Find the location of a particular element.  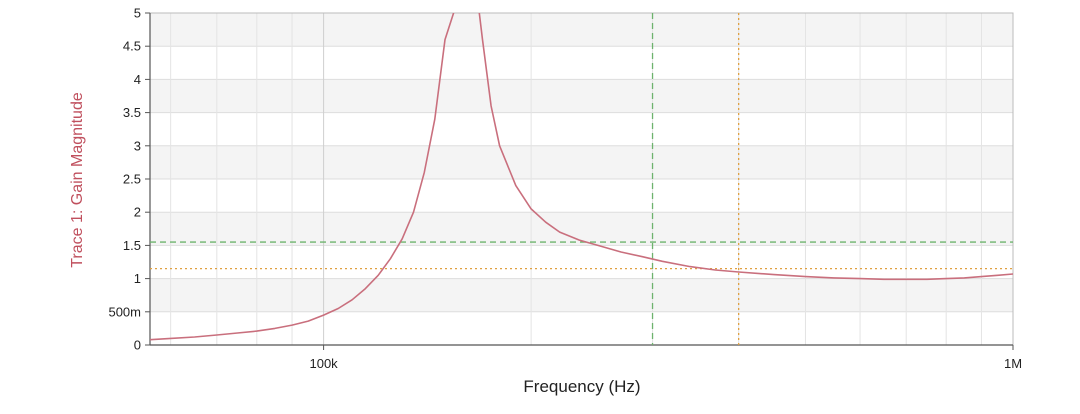

x-axis-ticks: 100k 1M is located at coordinates (665, 358).